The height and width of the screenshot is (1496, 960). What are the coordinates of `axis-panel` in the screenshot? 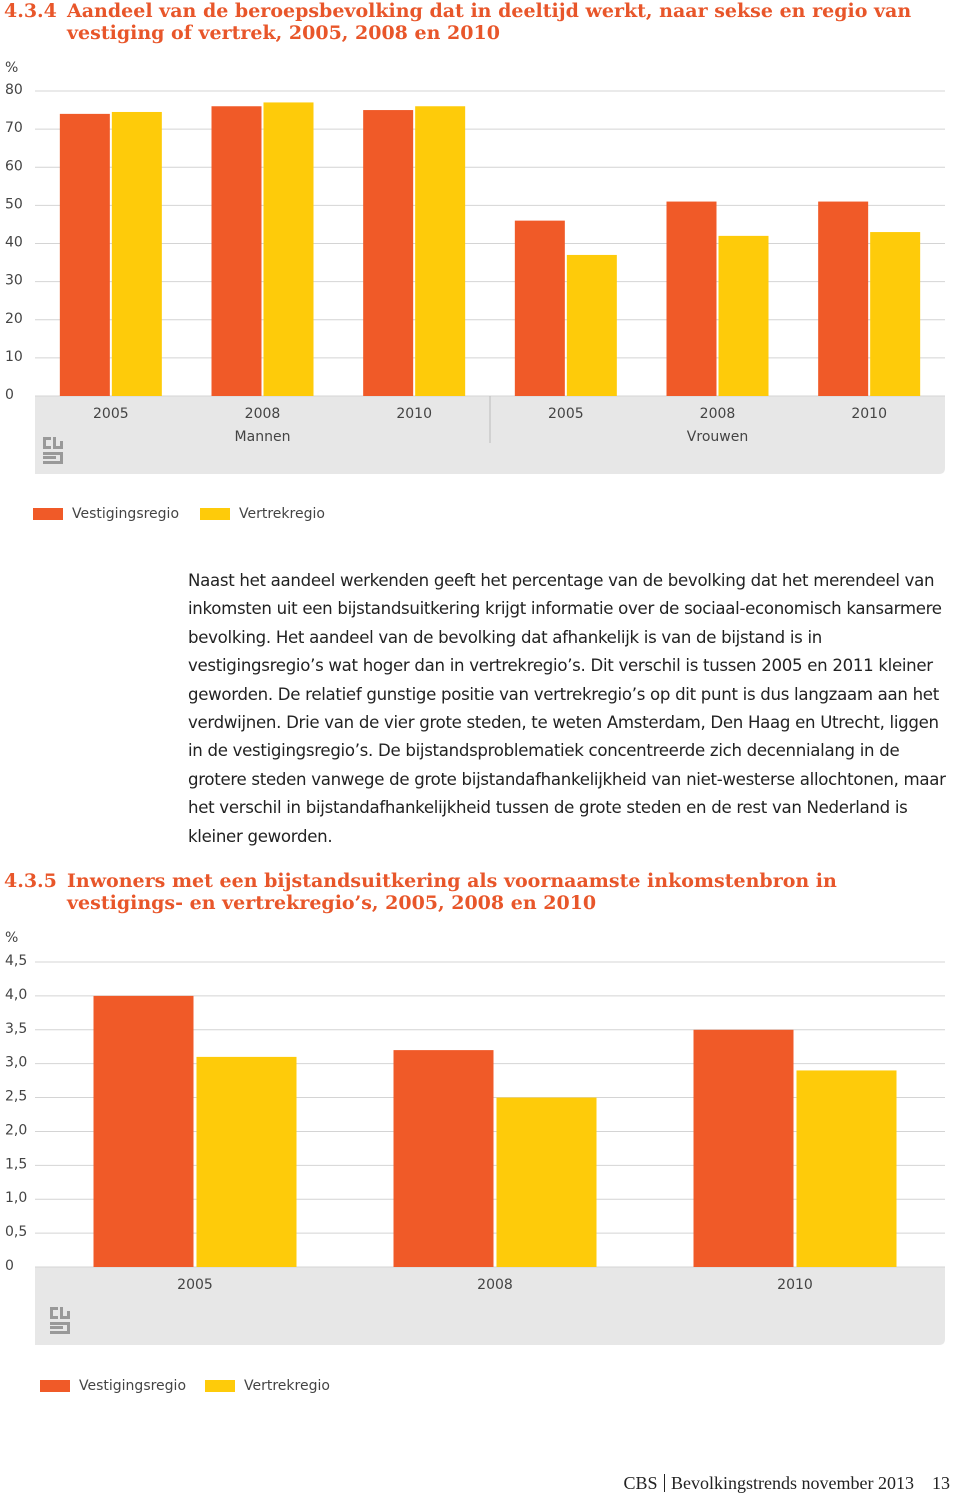 It's located at (490, 1306).